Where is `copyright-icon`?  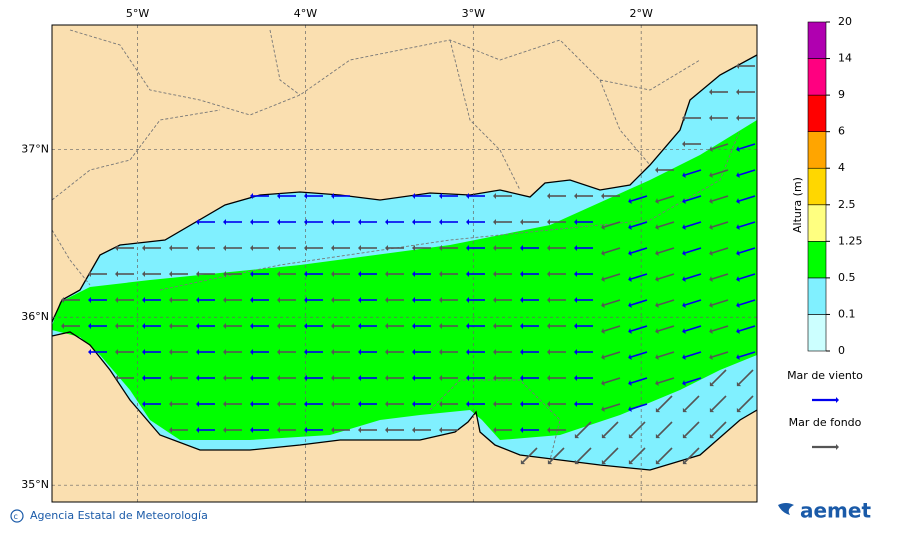 copyright-icon is located at coordinates (17, 516).